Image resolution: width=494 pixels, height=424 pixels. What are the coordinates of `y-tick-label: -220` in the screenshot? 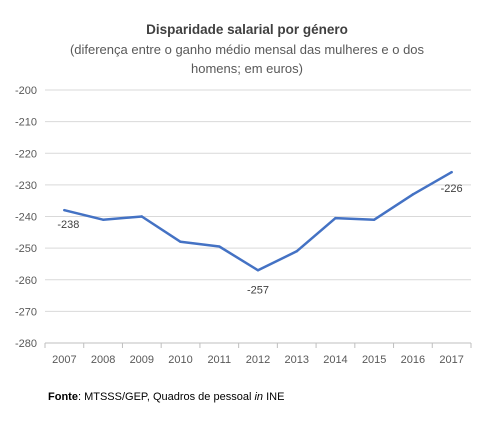 It's located at (26, 154).